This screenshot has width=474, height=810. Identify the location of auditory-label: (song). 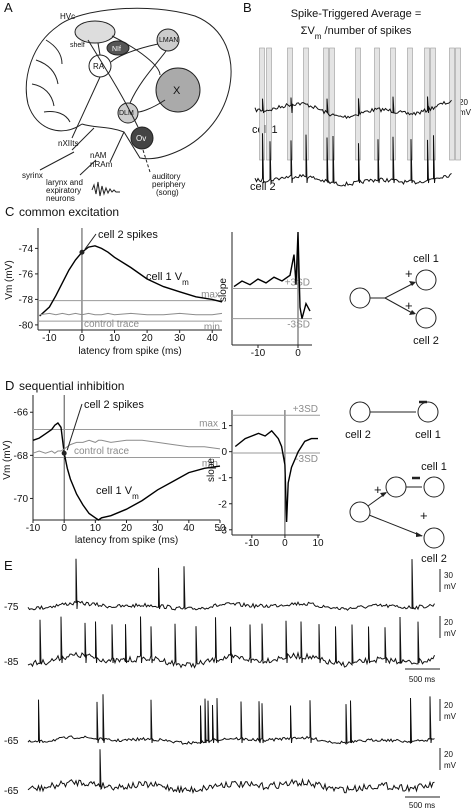
(167, 192).